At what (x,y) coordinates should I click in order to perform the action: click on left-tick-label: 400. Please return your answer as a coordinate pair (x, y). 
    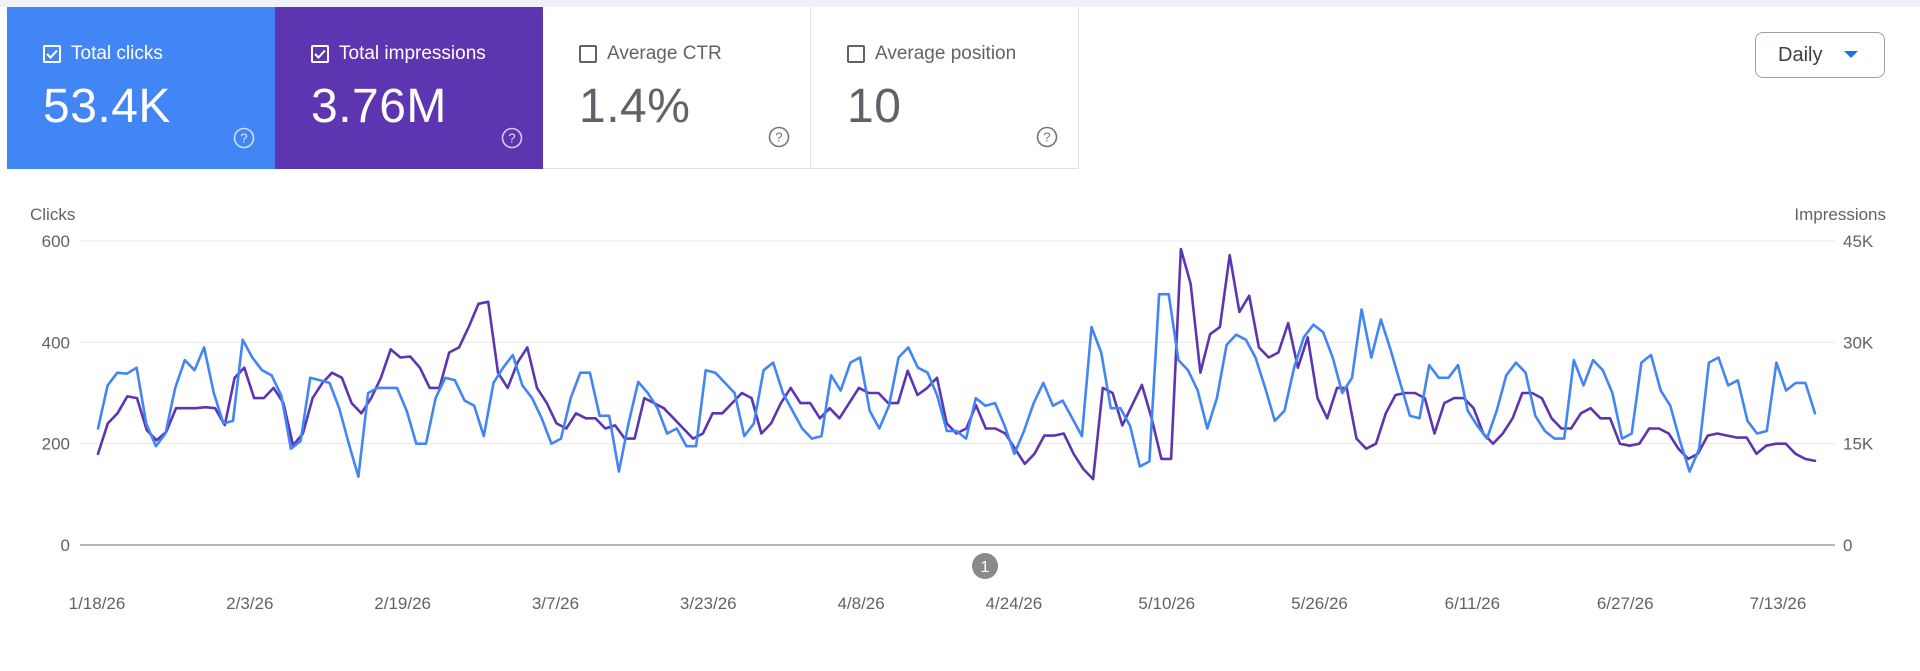
    Looking at the image, I should click on (56, 342).